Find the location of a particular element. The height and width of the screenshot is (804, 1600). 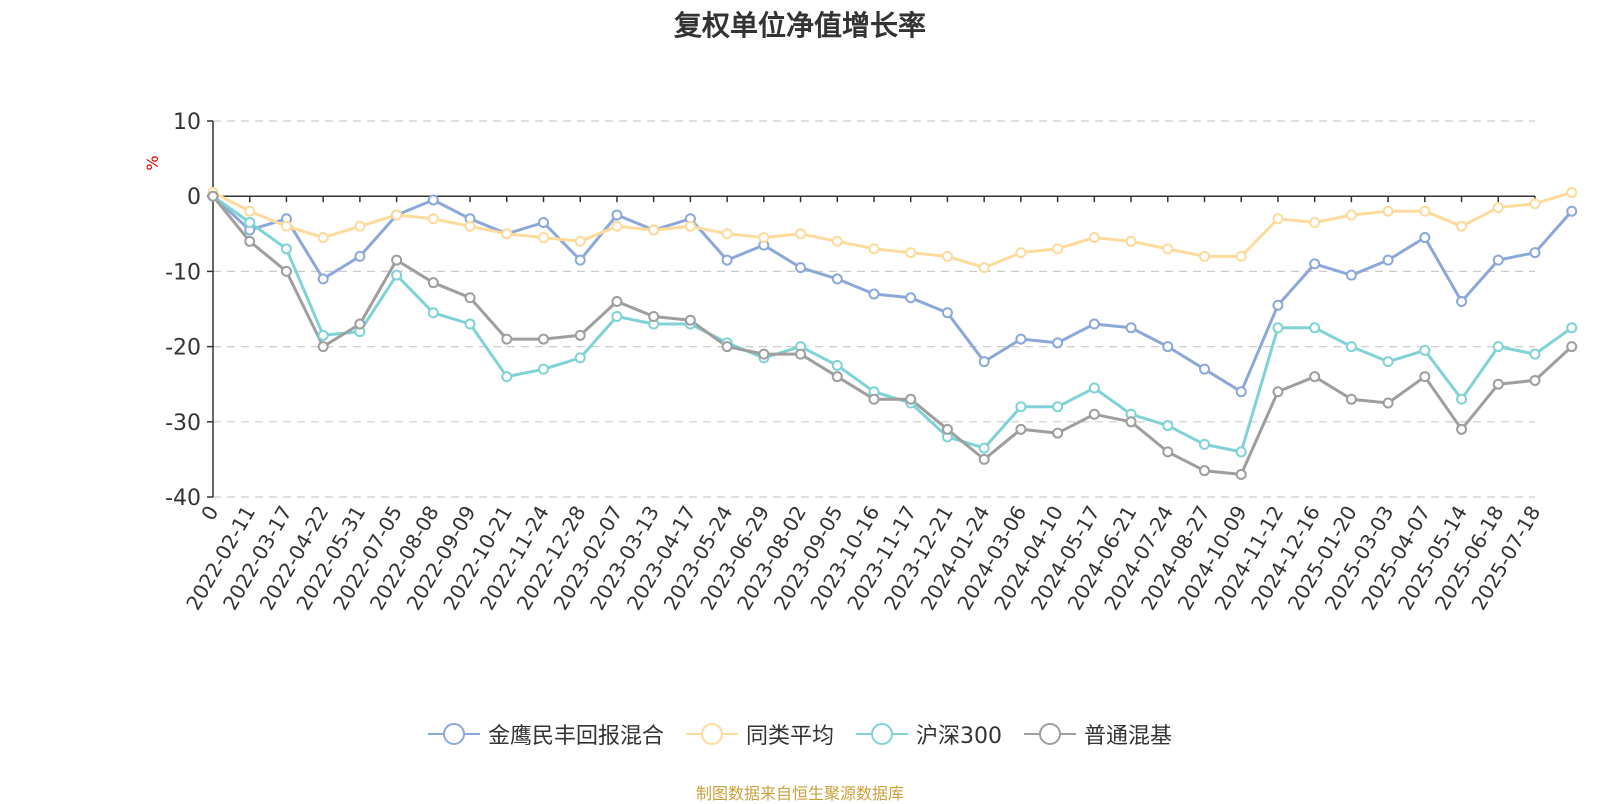

legend-item: 同类平均 is located at coordinates (759, 734).